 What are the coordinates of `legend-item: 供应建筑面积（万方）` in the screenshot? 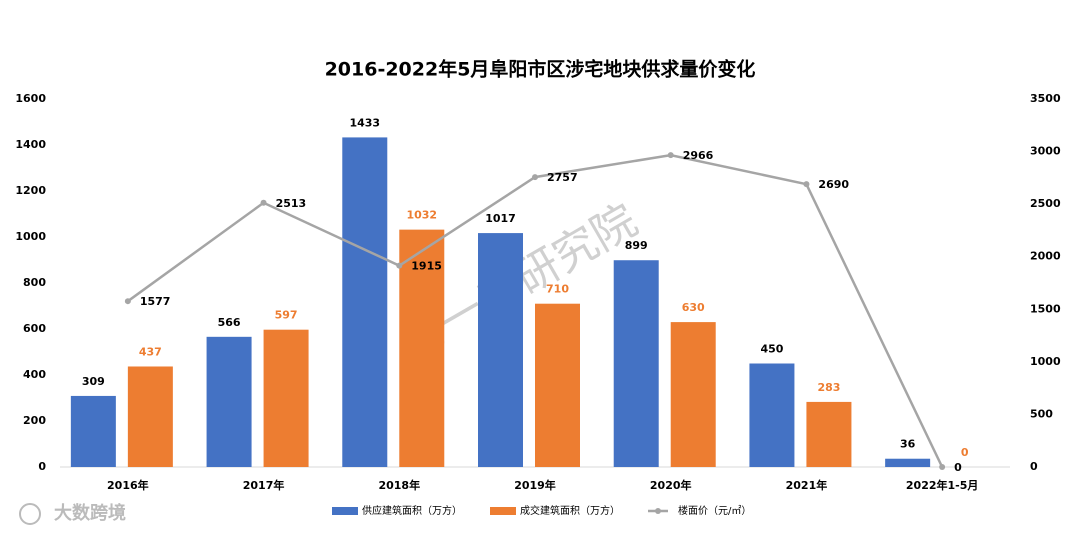 It's located at (397, 510).